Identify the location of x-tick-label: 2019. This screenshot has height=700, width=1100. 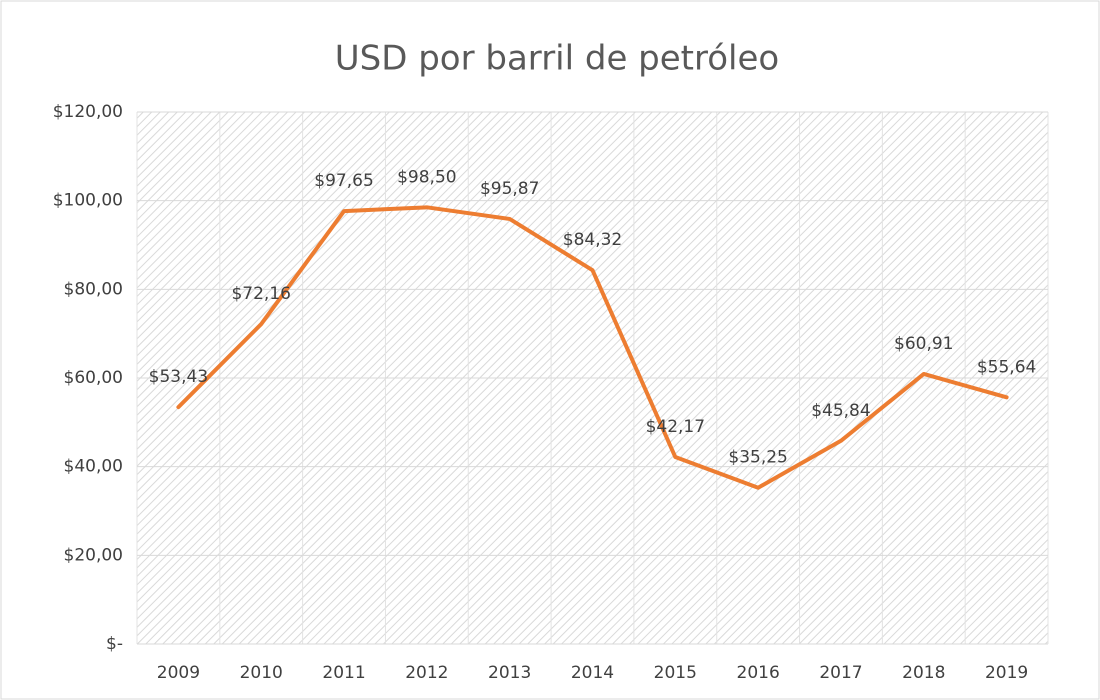
(1006, 673).